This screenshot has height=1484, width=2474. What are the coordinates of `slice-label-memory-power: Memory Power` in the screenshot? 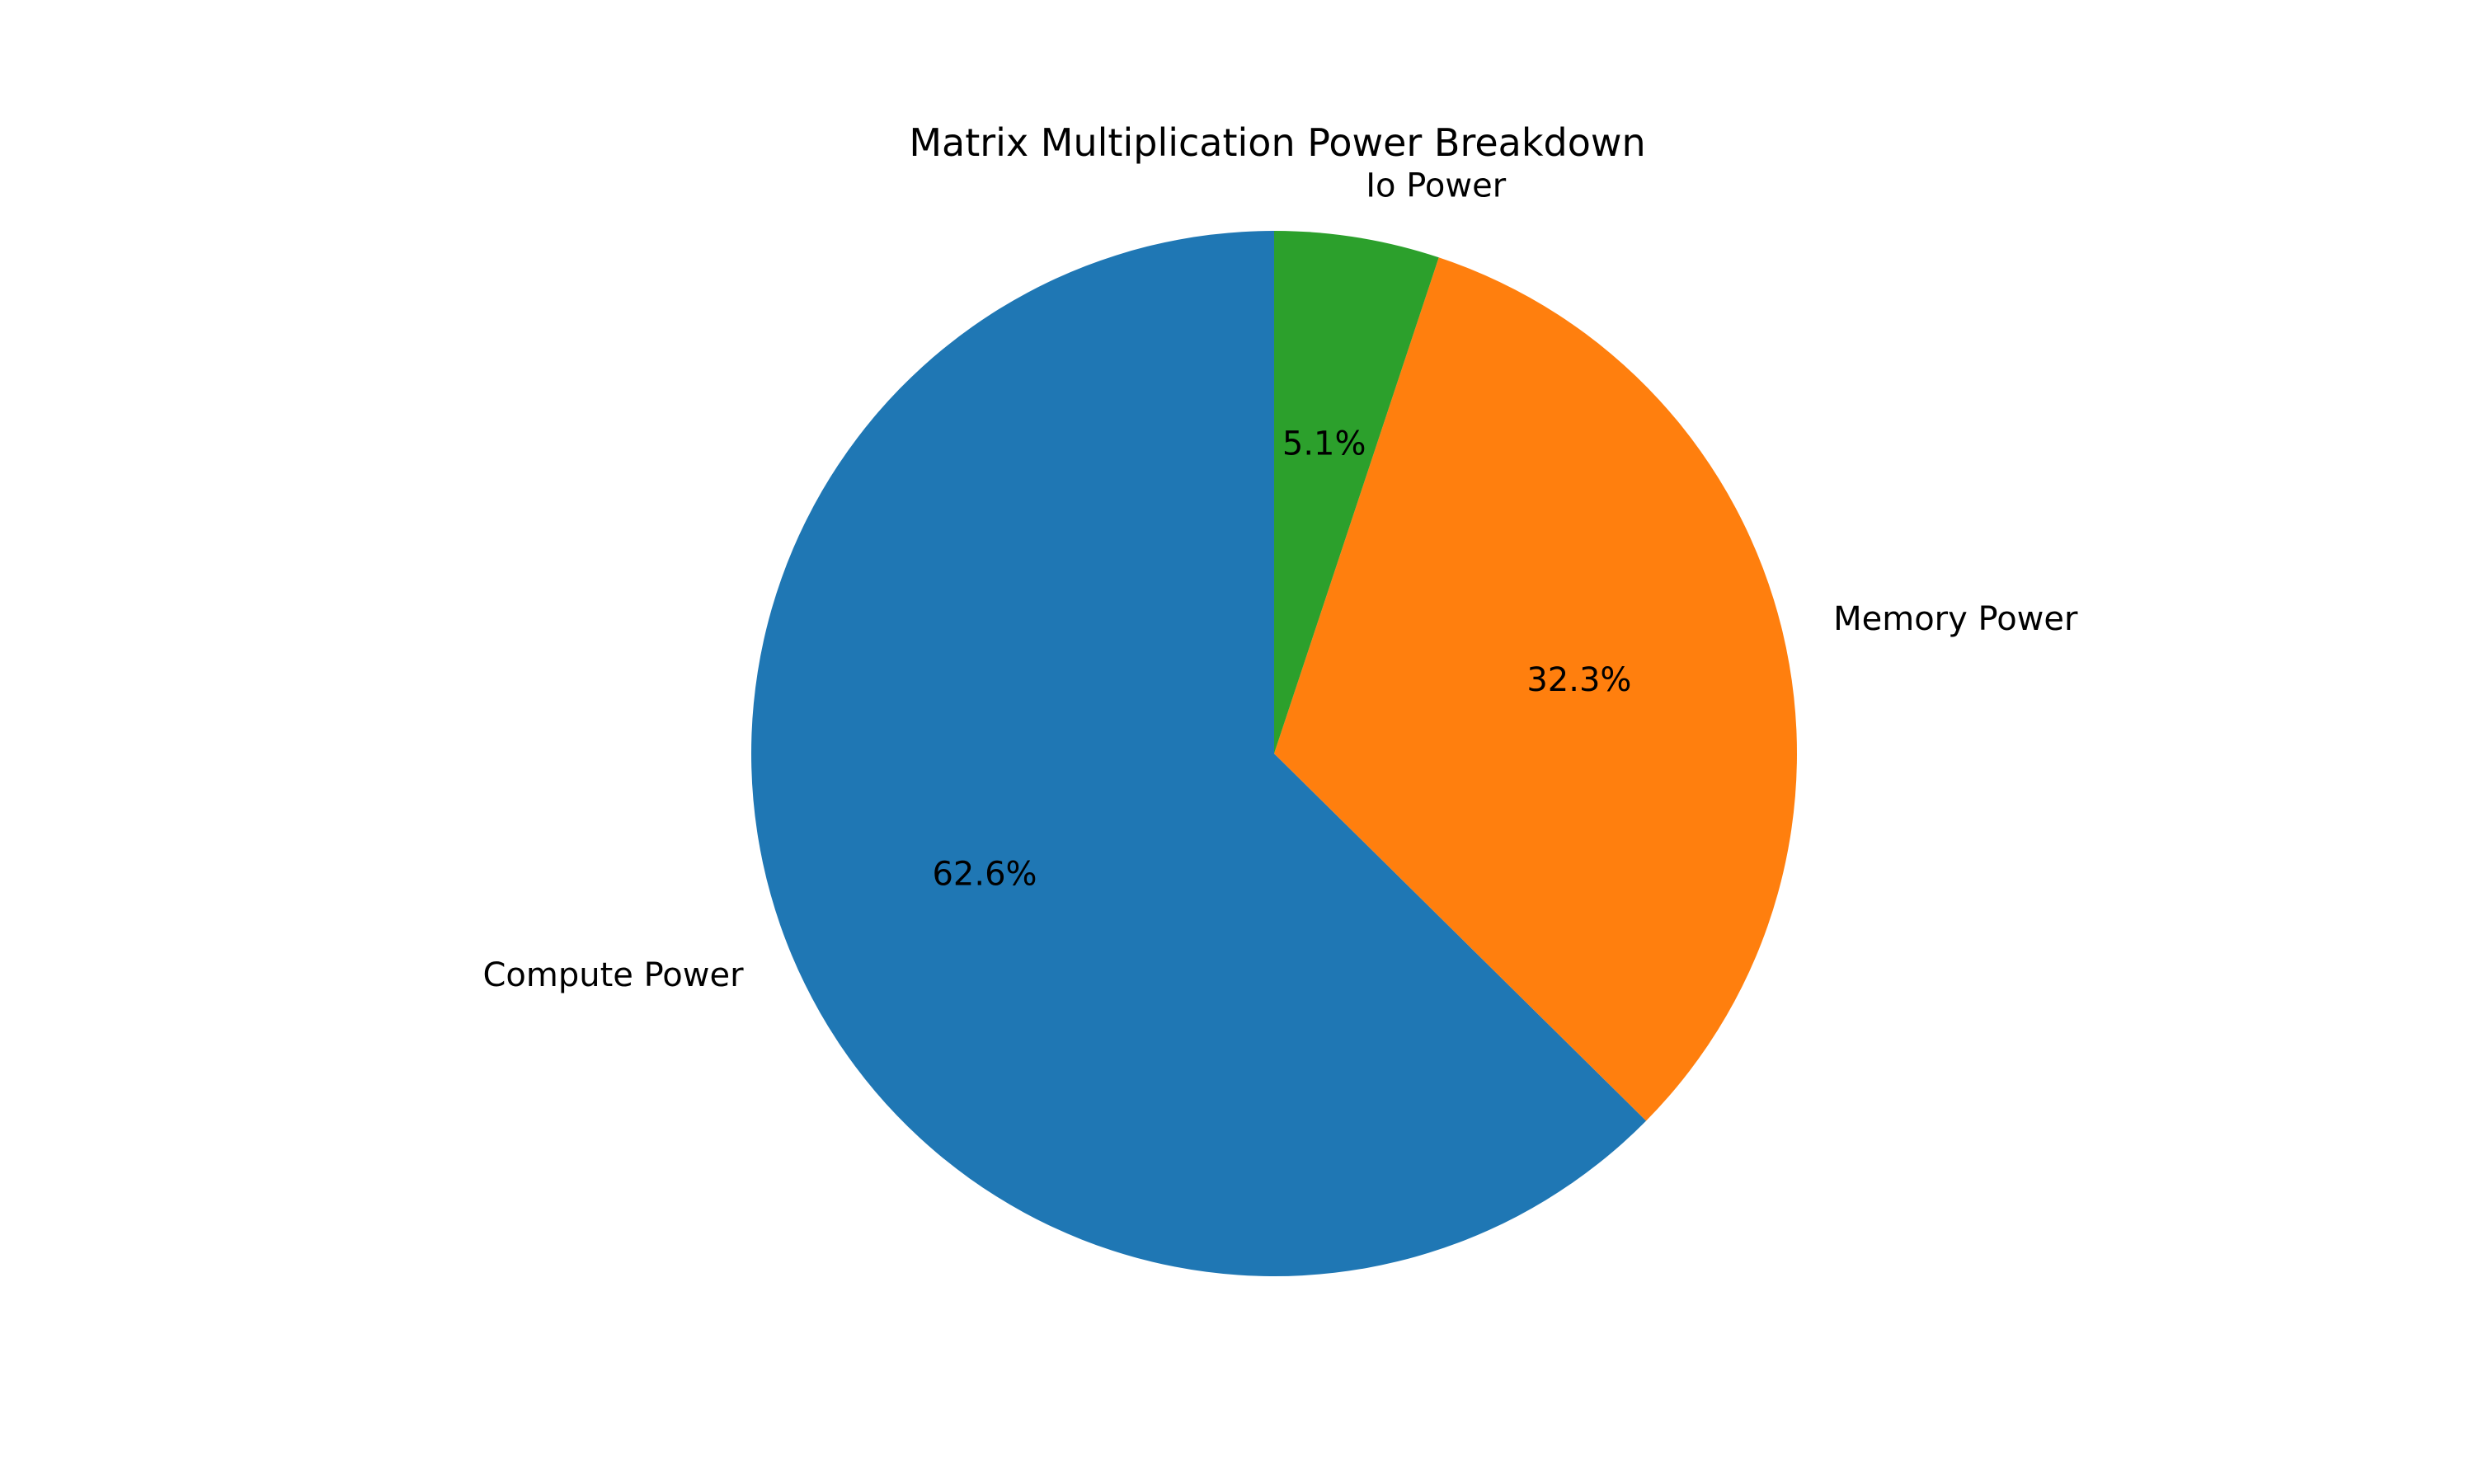 It's located at (1955, 619).